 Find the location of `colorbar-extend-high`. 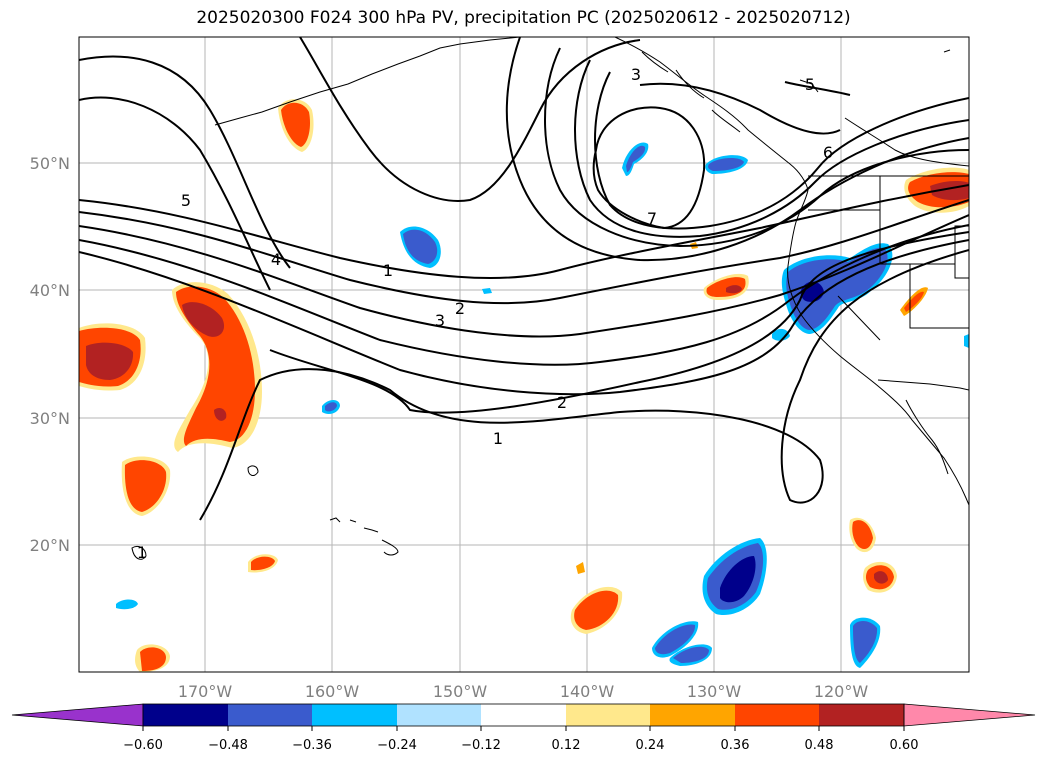

colorbar-extend-high is located at coordinates (969, 715).